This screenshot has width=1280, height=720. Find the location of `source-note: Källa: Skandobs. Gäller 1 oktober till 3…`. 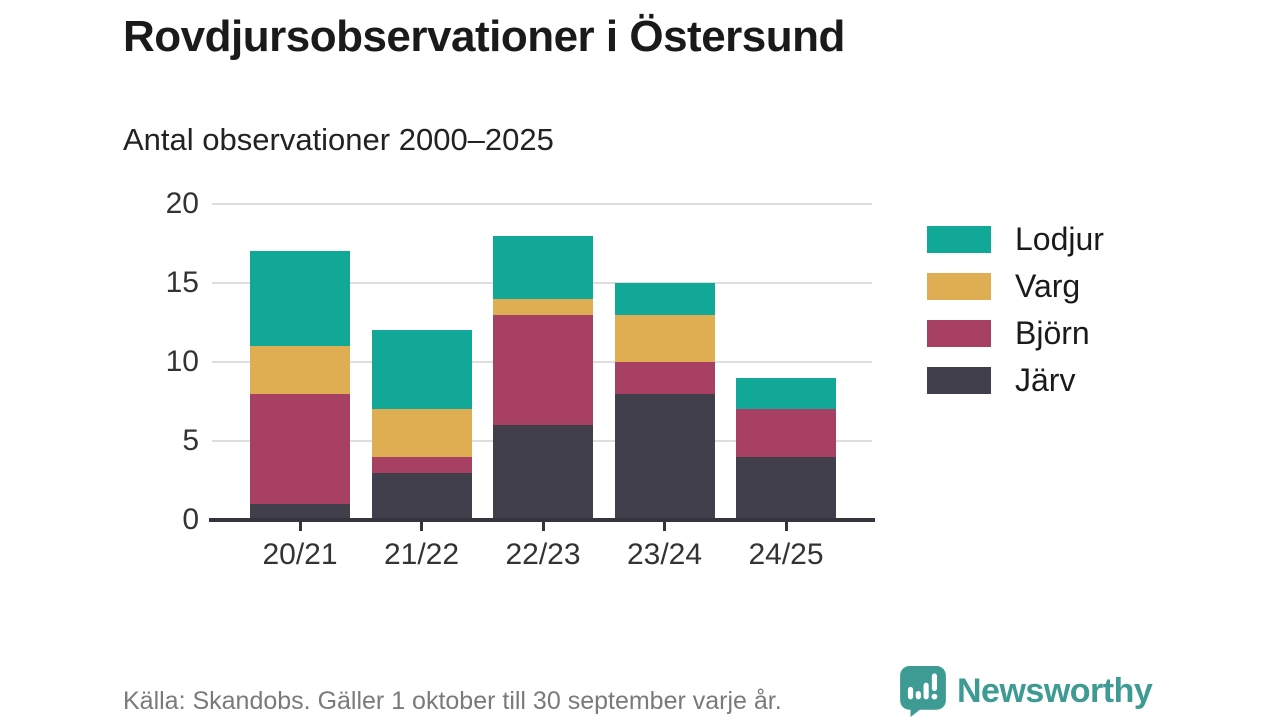

source-note: Källa: Skandobs. Gäller 1 oktober till 3… is located at coordinates (452, 701).